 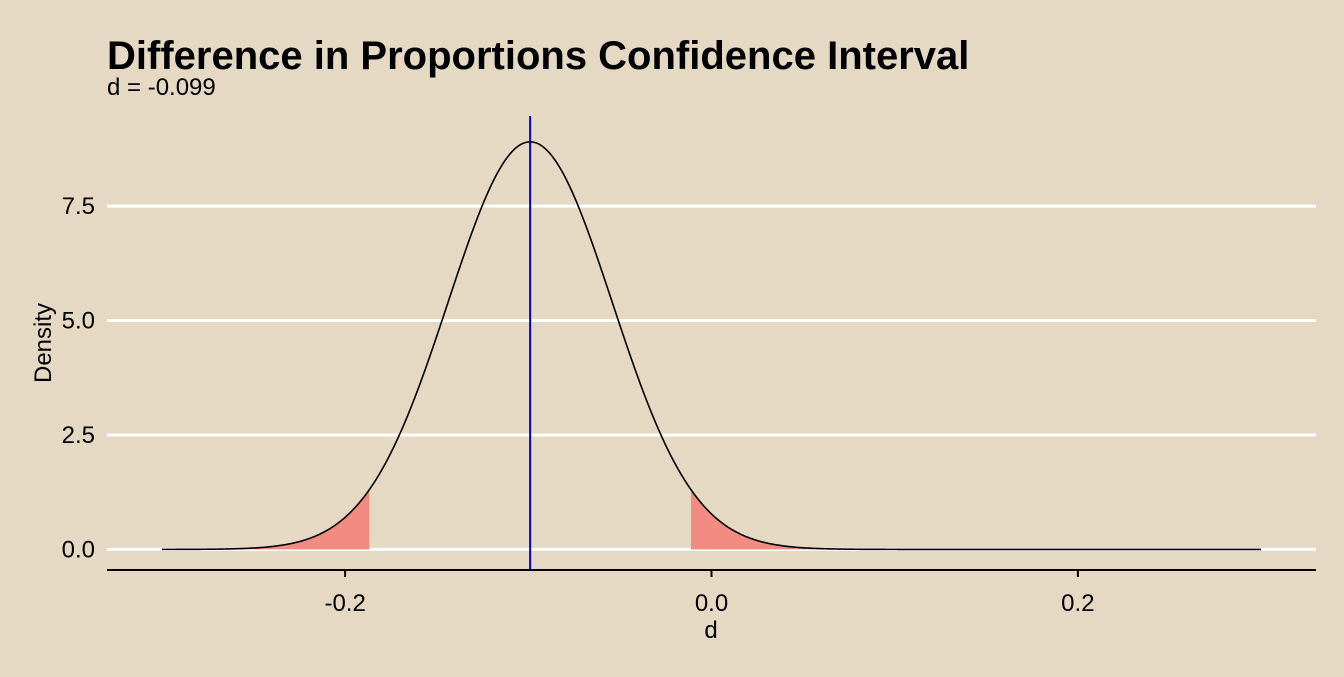 What do you see at coordinates (78, 549) in the screenshot?
I see `y-tick-label-0: 0.0` at bounding box center [78, 549].